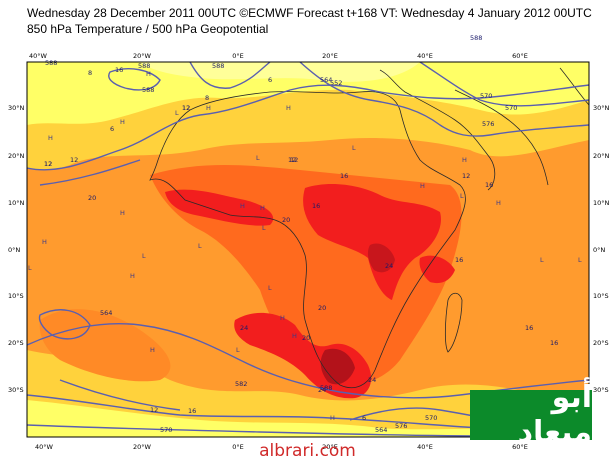 The image size is (615, 461). What do you see at coordinates (531, 415) in the screenshot?
I see `watermark-logo: أبو ميعاد` at bounding box center [531, 415].